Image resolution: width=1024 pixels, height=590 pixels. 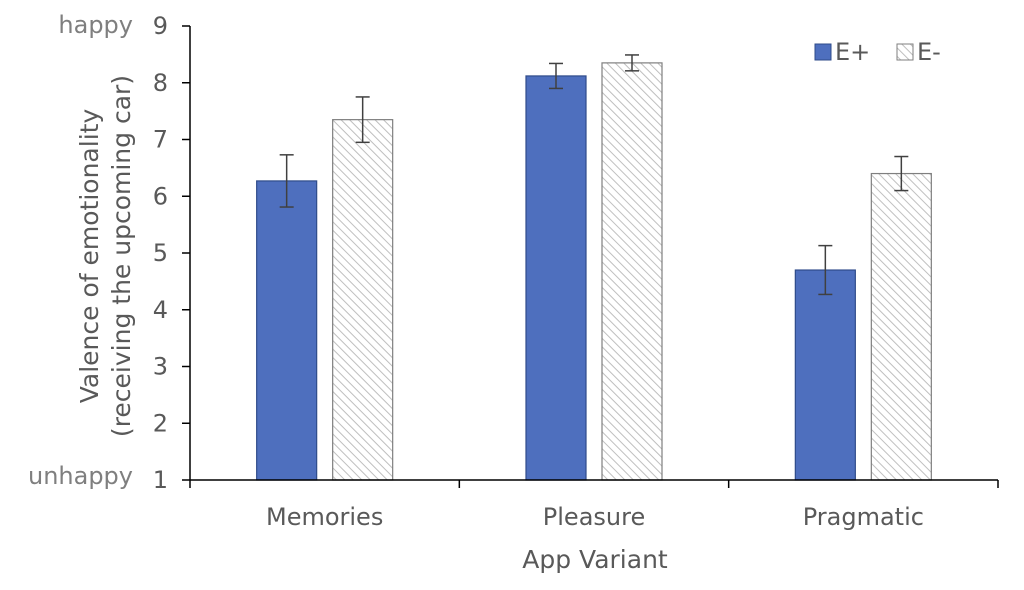 I want to click on y-axis-title: Valence of emotionality, so click(x=89, y=256).